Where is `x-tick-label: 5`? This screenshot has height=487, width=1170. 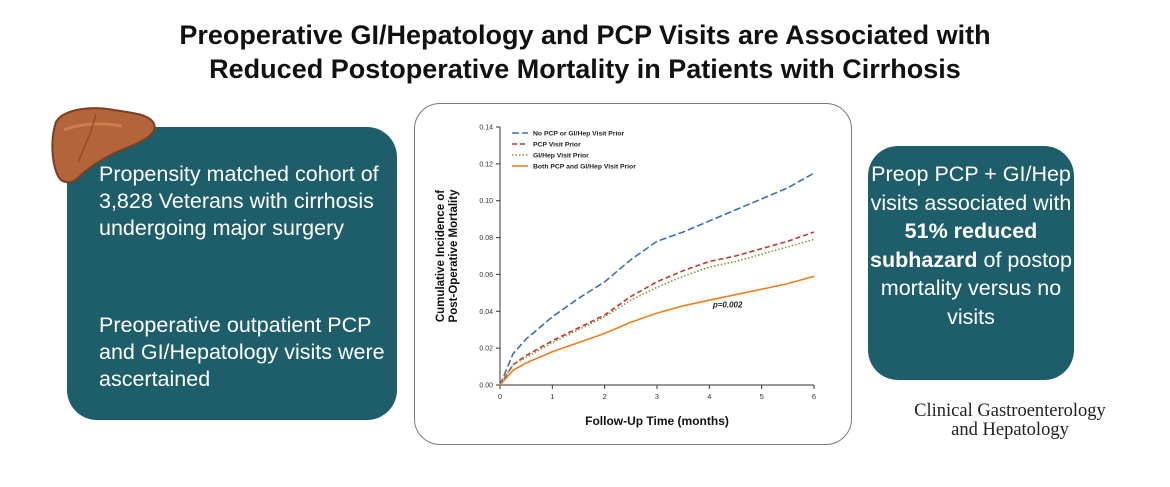 x-tick-label: 5 is located at coordinates (762, 396).